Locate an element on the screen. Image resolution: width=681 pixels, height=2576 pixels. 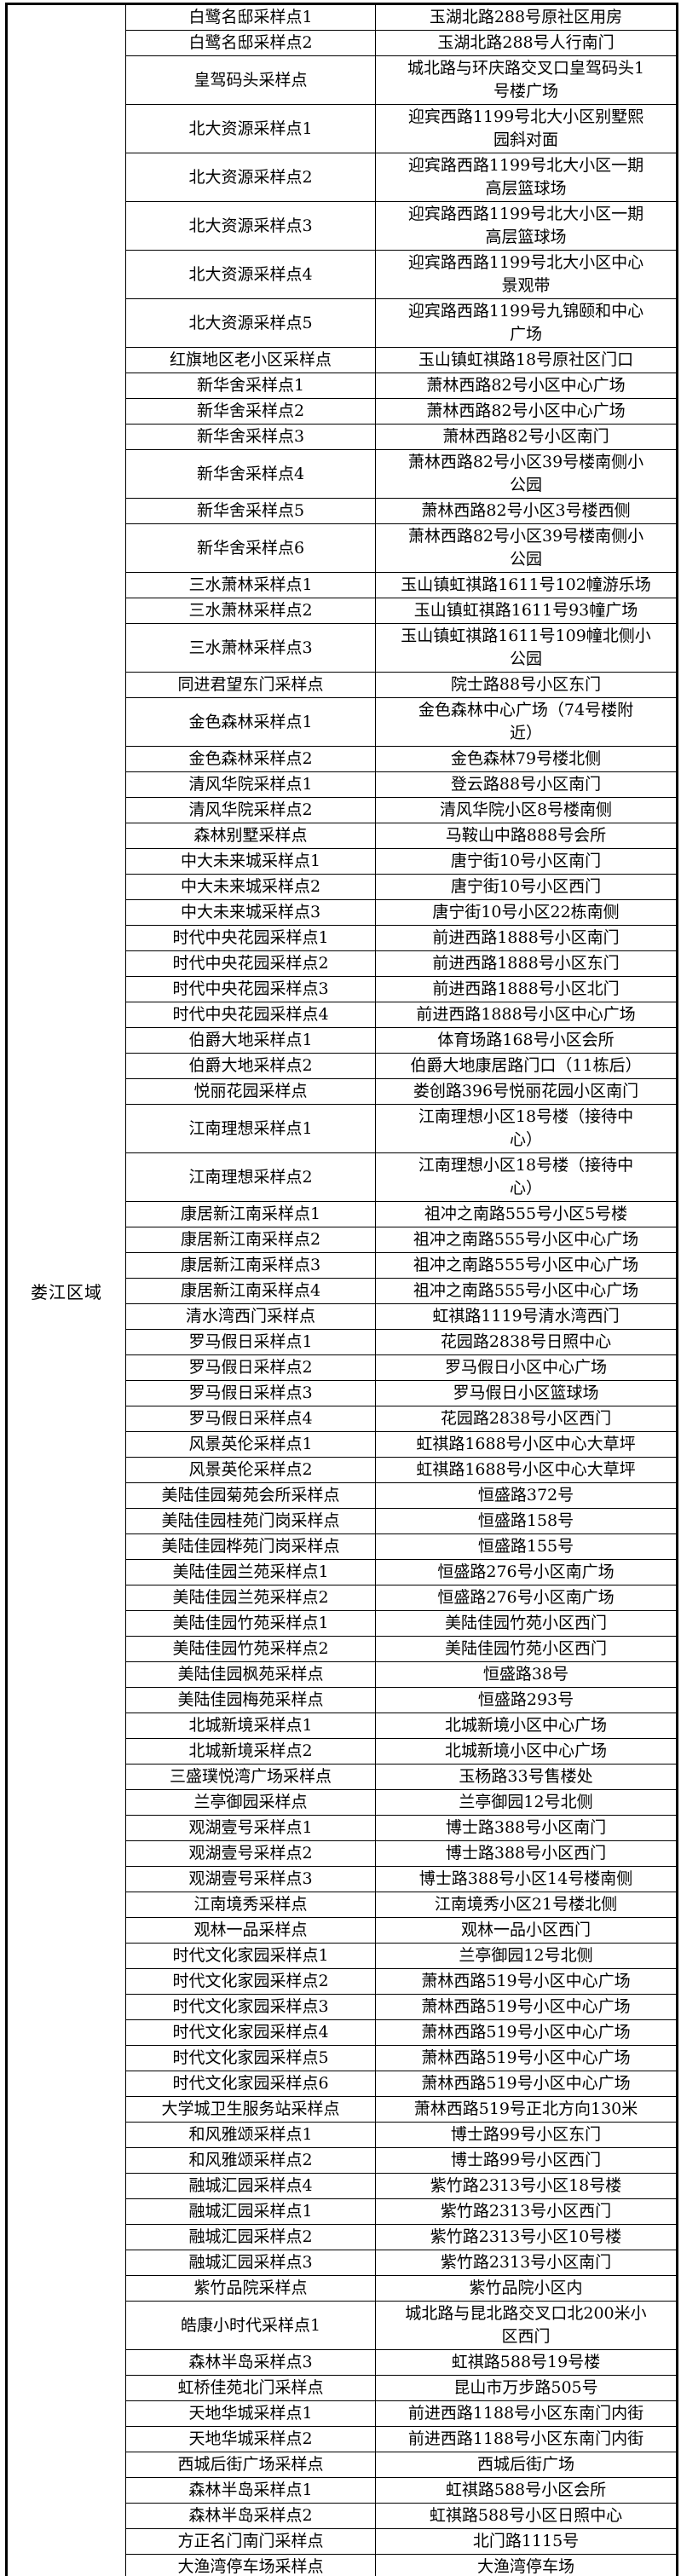
table-row: 方正名门南门采样点 北门路1115号 is located at coordinates (343, 2541).